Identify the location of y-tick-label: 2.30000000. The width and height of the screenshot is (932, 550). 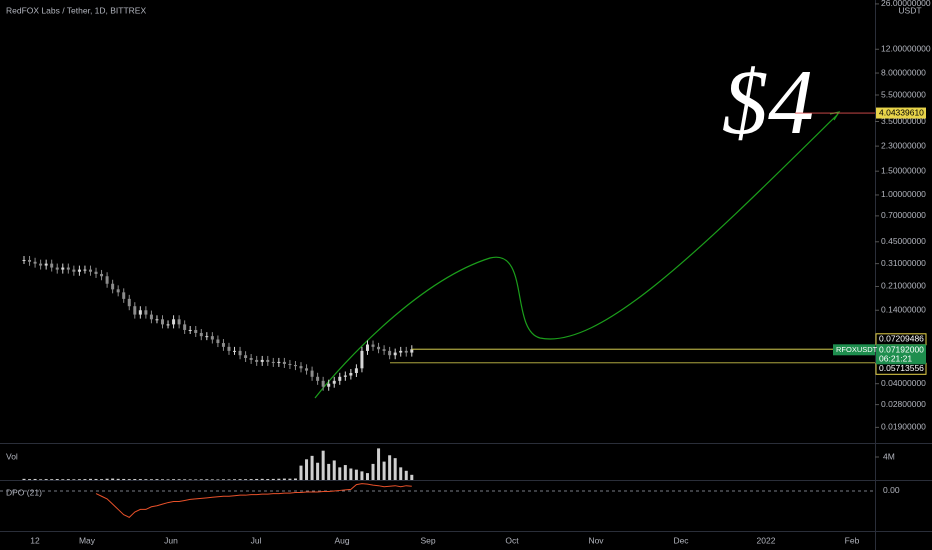
(903, 145).